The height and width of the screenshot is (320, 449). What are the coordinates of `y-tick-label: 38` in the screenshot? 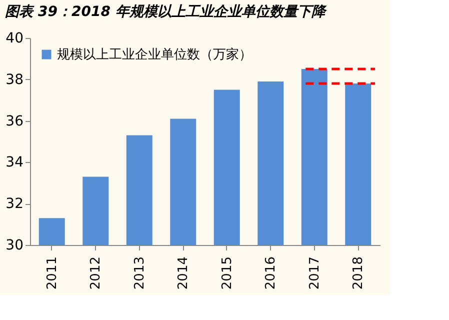 It's located at (15, 80).